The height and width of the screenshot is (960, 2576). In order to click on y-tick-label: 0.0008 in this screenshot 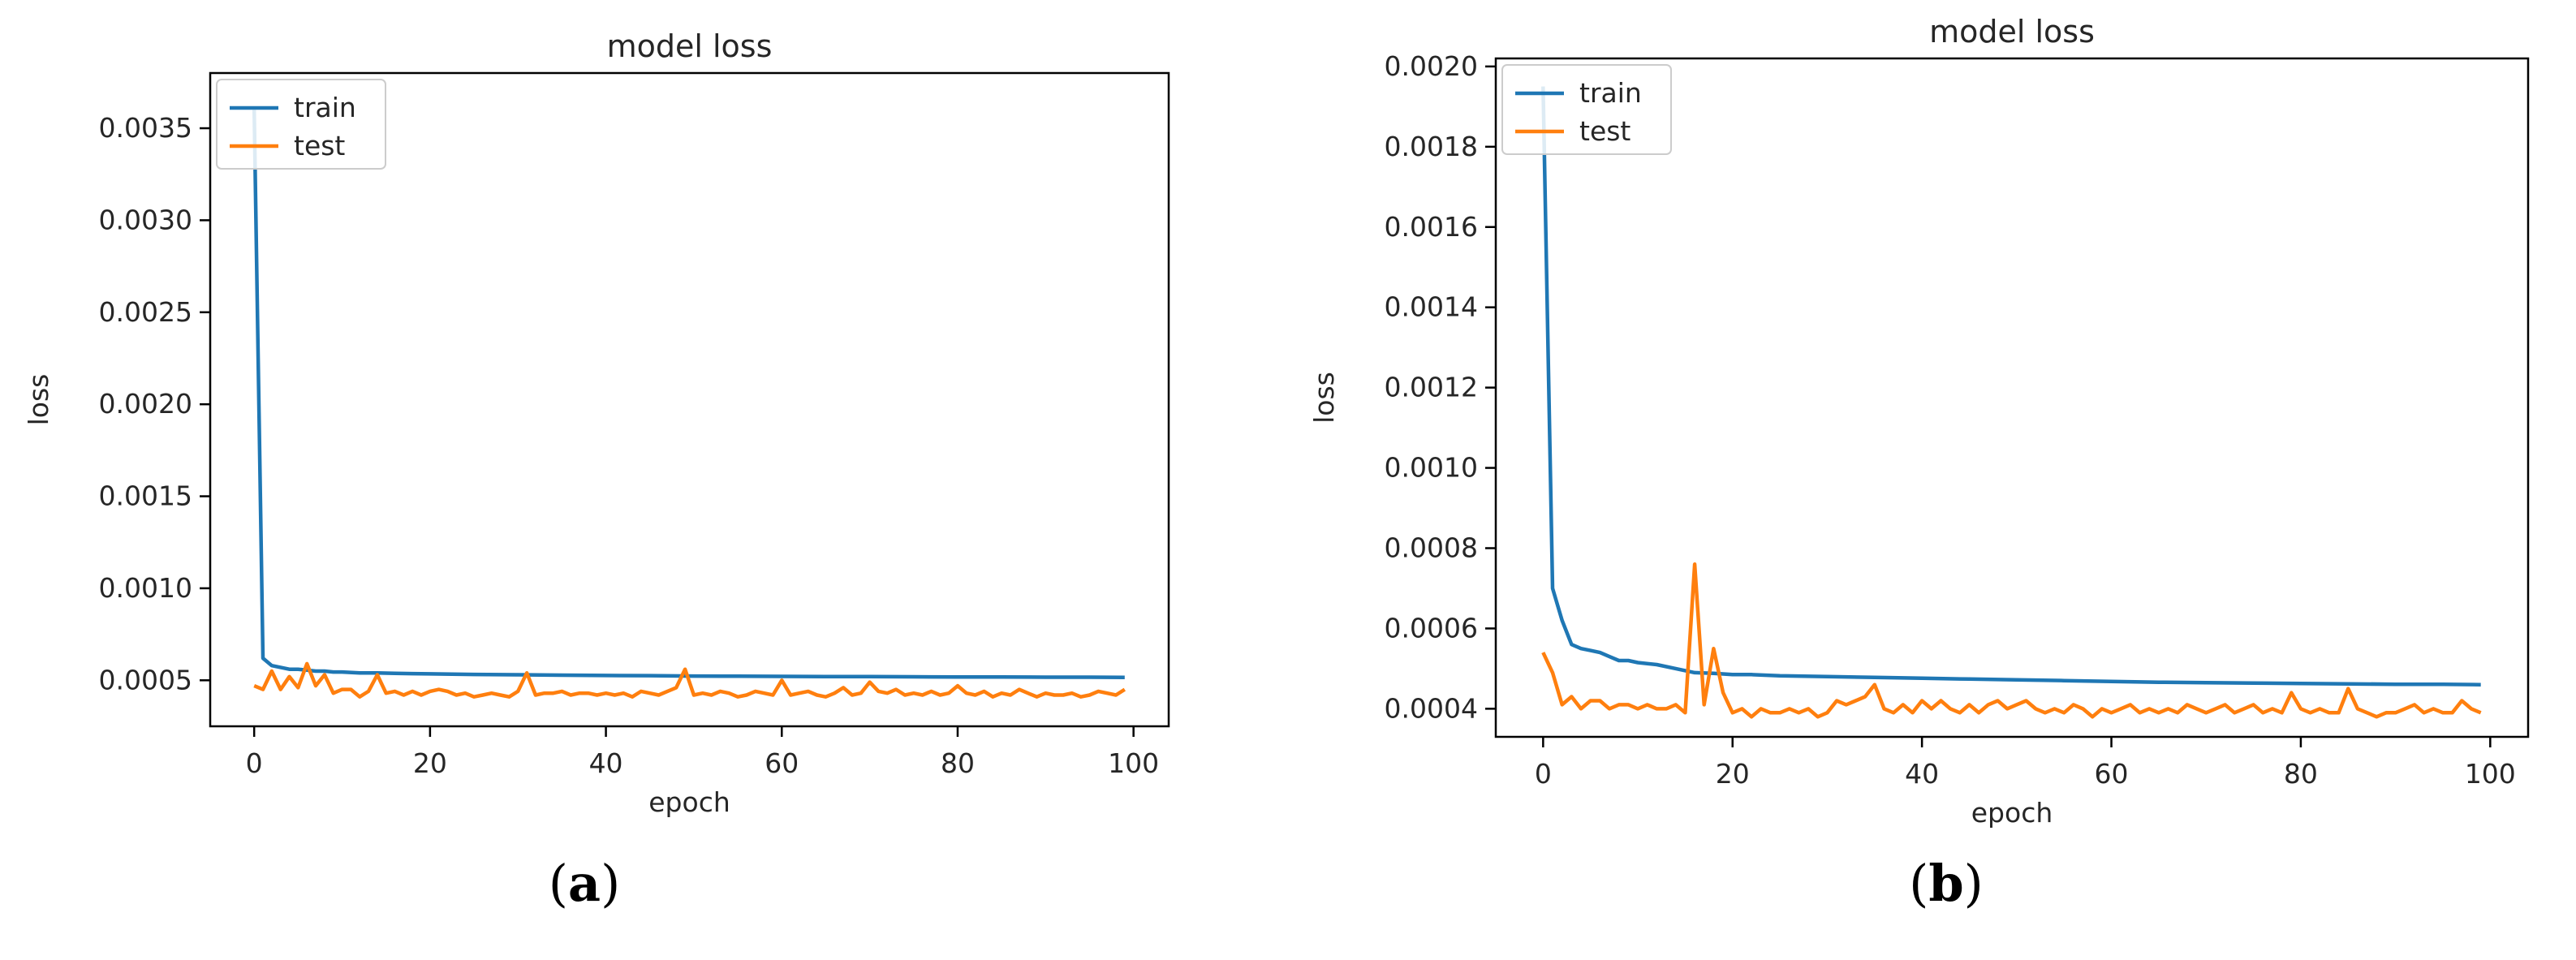, I will do `click(1431, 548)`.